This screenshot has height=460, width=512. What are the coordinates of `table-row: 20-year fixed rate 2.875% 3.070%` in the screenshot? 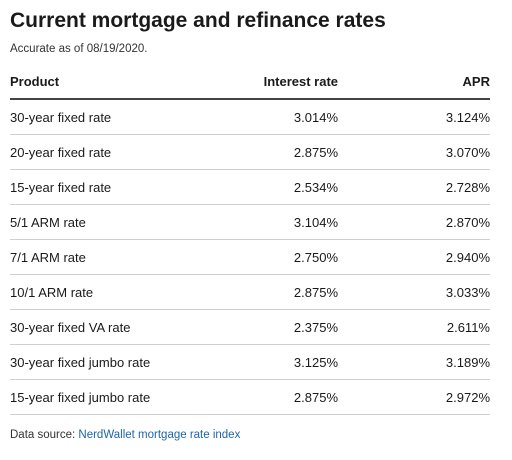 It's located at (250, 152).